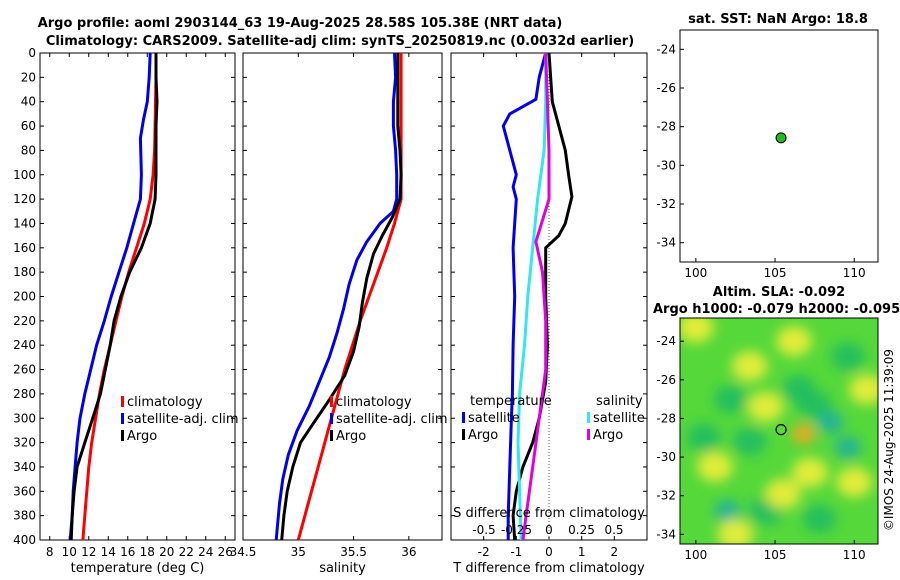 The image size is (900, 580). I want to click on x-tick-label: -1, so click(516, 552).